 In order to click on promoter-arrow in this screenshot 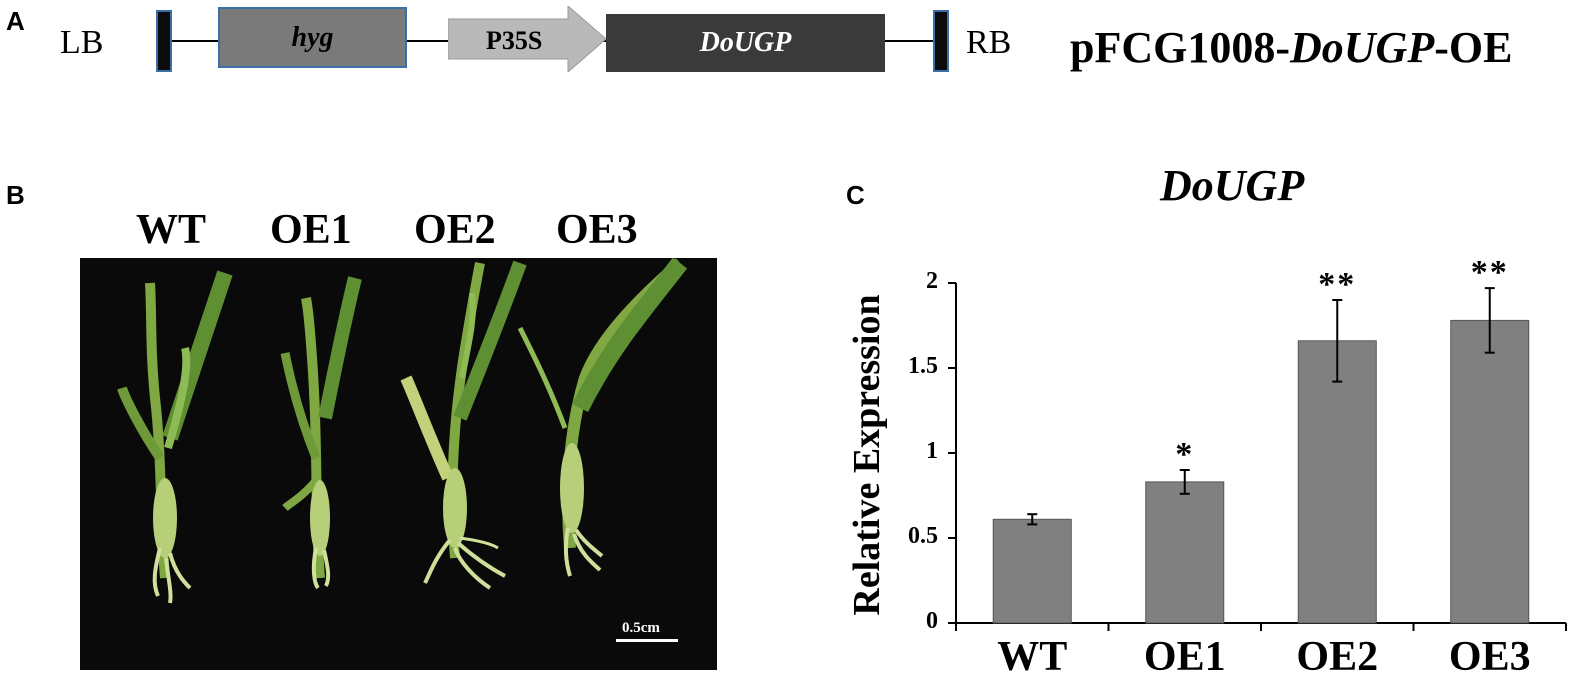, I will do `click(527, 39)`.